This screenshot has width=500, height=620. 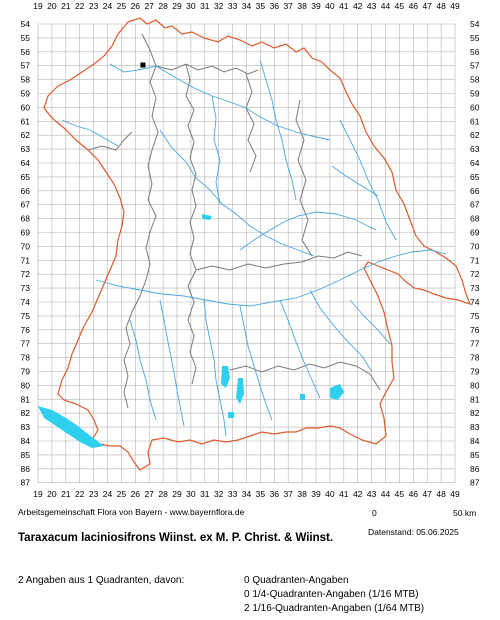 What do you see at coordinates (66, 494) in the screenshot?
I see `x-tick-label-bottom: 21` at bounding box center [66, 494].